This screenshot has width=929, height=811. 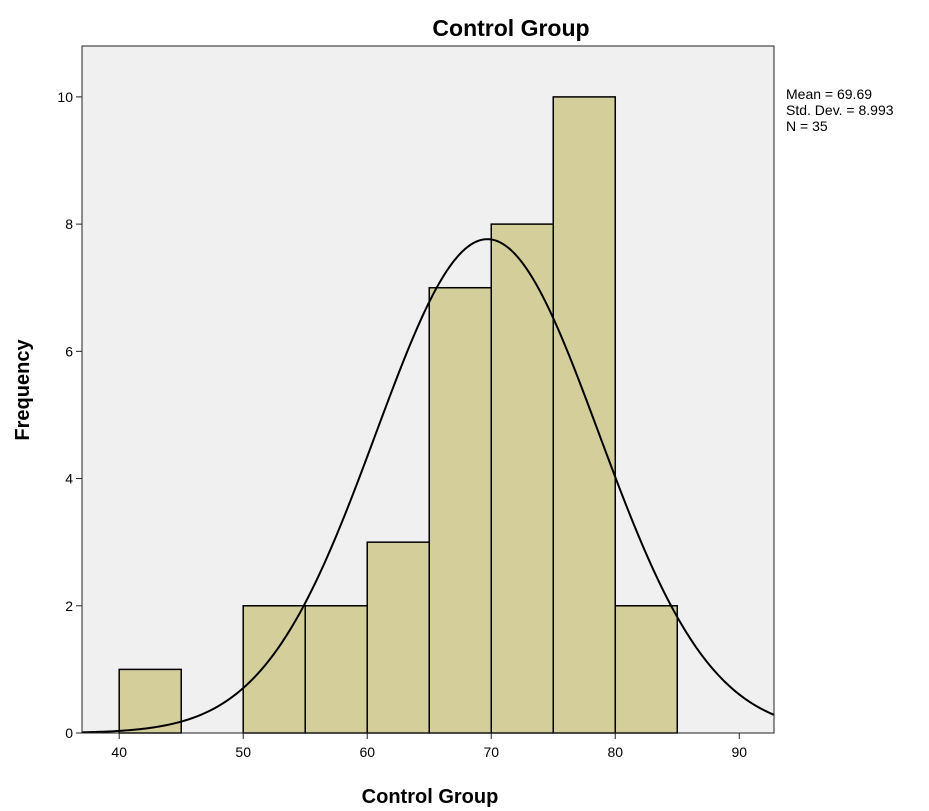 I want to click on x-tick-label: 60, so click(x=367, y=752).